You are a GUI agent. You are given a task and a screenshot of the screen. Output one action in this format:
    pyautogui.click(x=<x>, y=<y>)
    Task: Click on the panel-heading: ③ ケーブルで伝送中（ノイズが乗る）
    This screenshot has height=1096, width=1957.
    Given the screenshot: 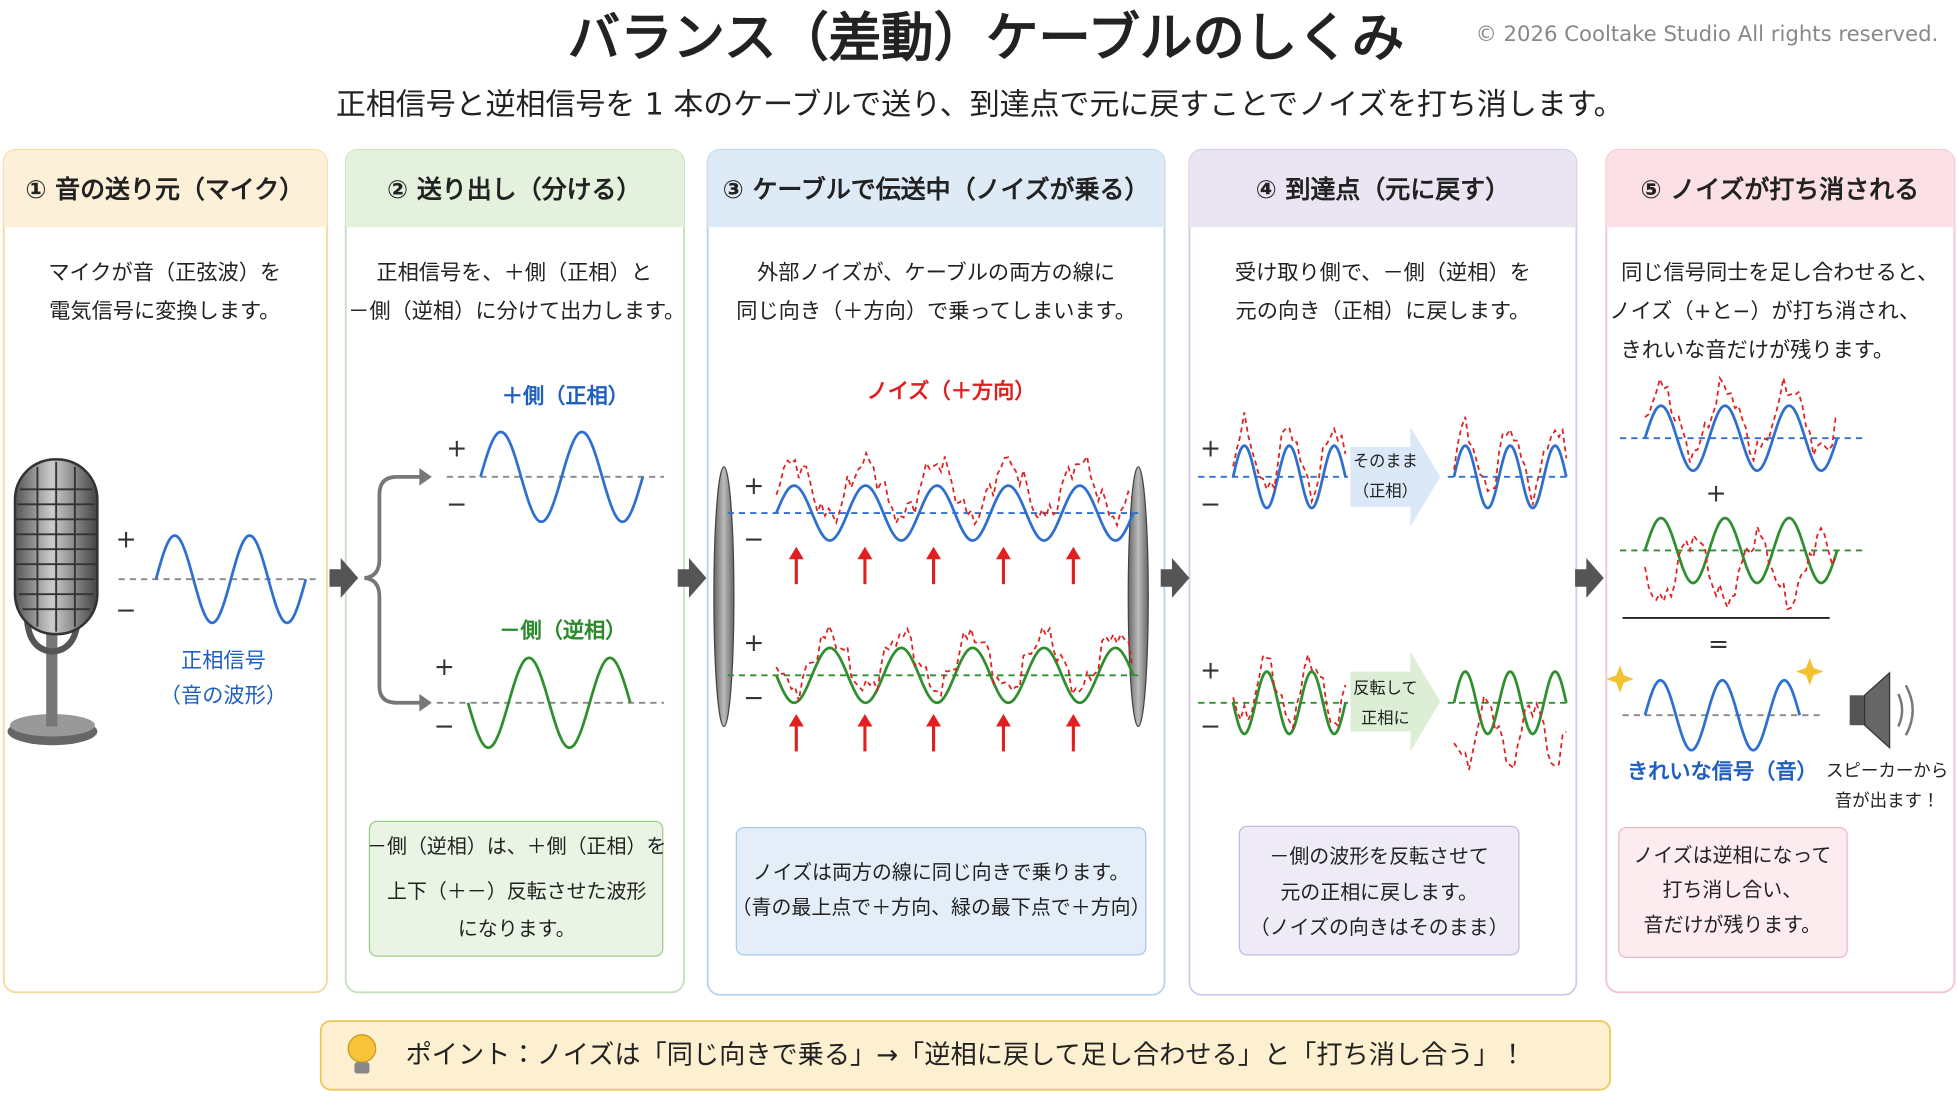 What is the action you would take?
    pyautogui.click(x=936, y=189)
    